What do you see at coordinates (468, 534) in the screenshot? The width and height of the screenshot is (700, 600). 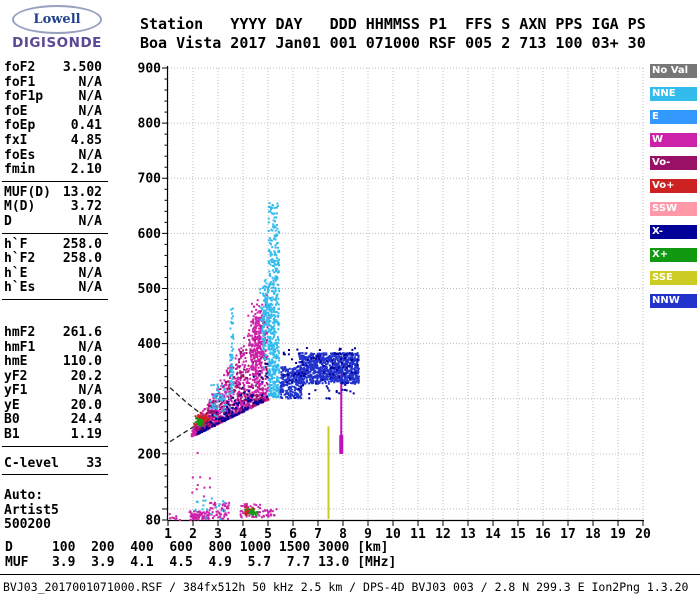 I see `svg-text: 13` at bounding box center [468, 534].